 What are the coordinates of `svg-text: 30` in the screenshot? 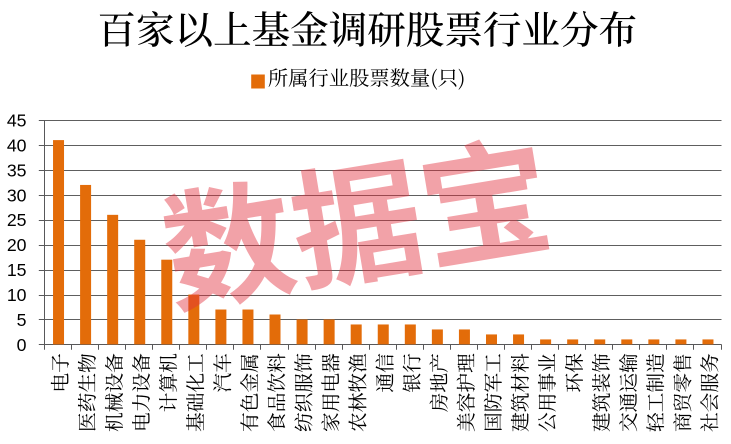 It's located at (17, 195).